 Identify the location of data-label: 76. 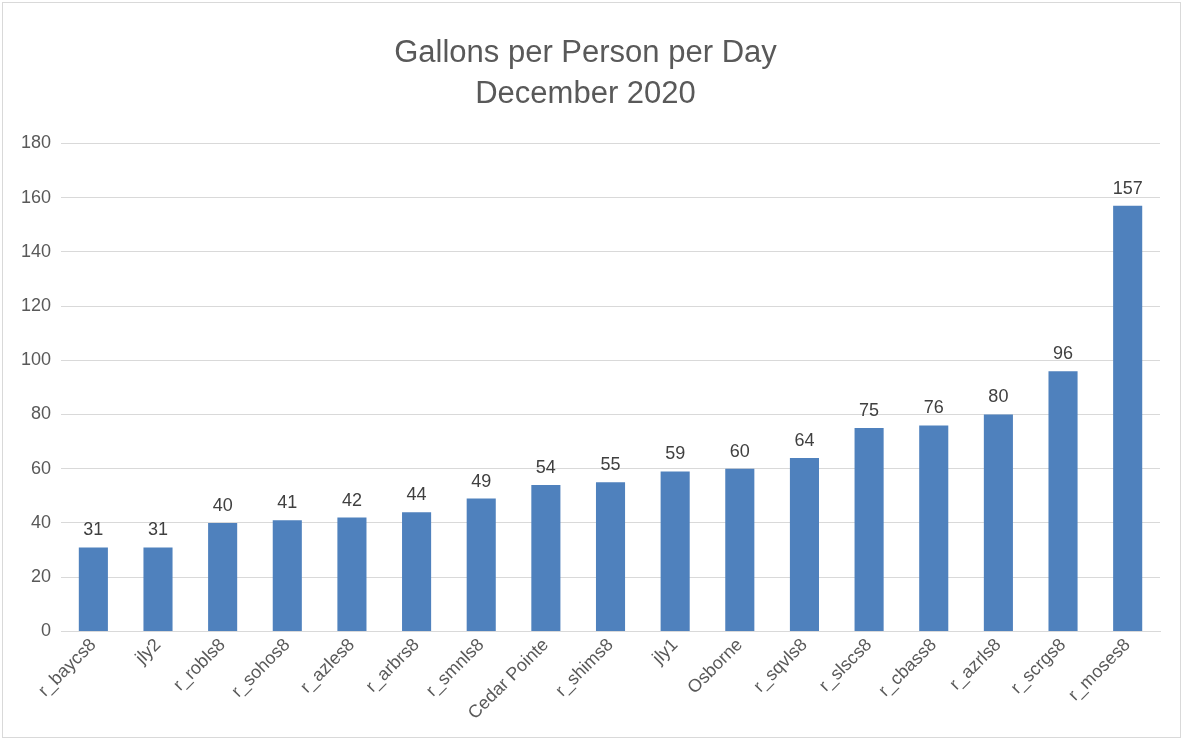
(933, 407).